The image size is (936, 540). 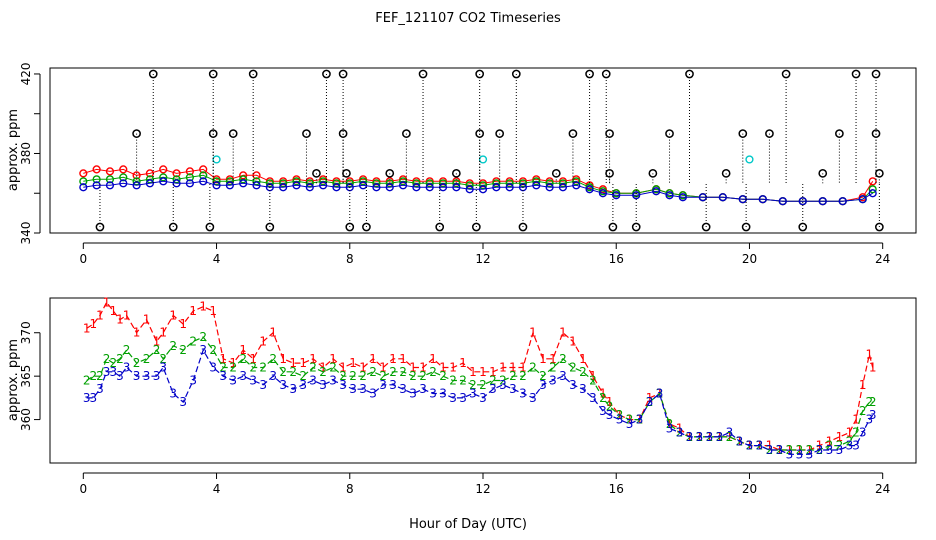 I want to click on series-line, so click(x=478, y=188).